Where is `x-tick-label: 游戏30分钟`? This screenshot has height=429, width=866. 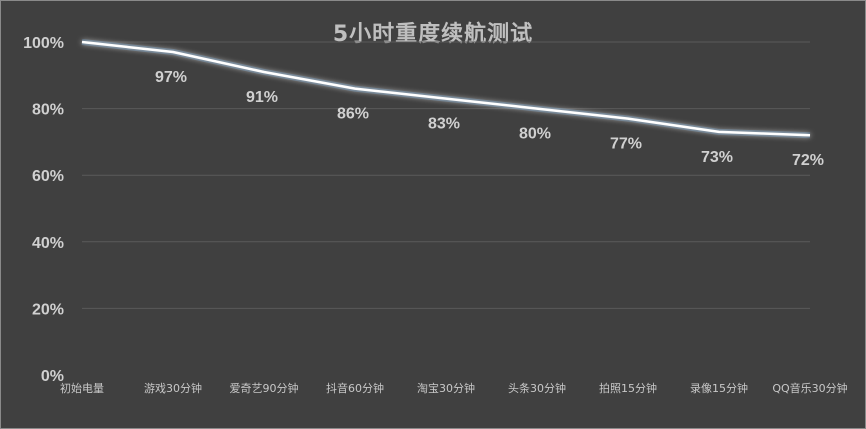
x-tick-label: 游戏30分钟 is located at coordinates (173, 388).